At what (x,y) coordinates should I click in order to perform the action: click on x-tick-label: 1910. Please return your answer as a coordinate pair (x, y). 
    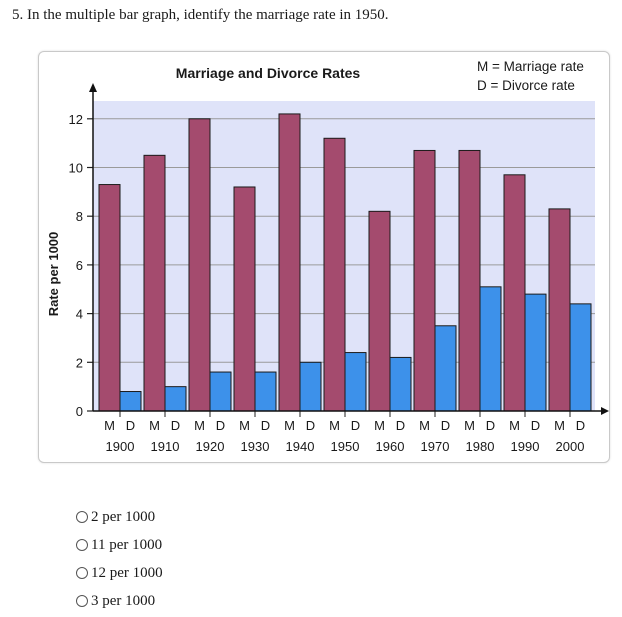
    Looking at the image, I should click on (165, 446).